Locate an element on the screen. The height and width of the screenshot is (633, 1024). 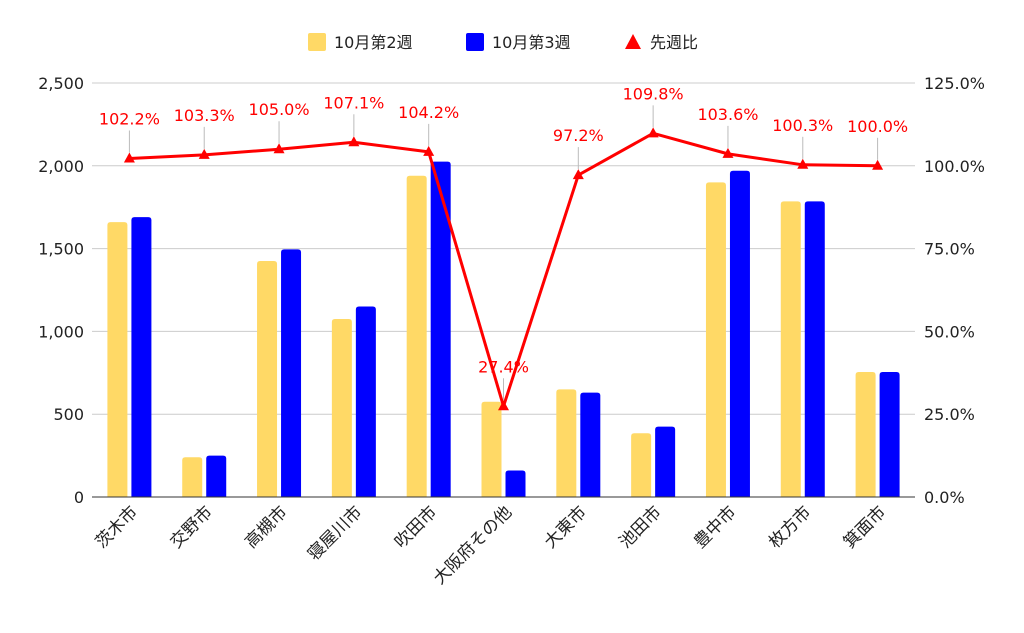
category-label: 池田市 is located at coordinates (640, 527).